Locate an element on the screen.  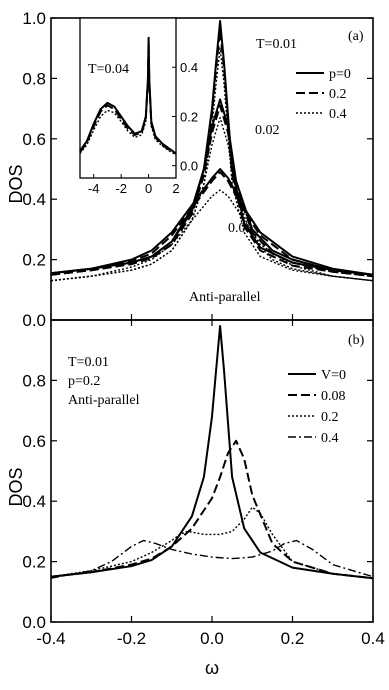
panel-b-label: (b) is located at coordinates (356, 340).